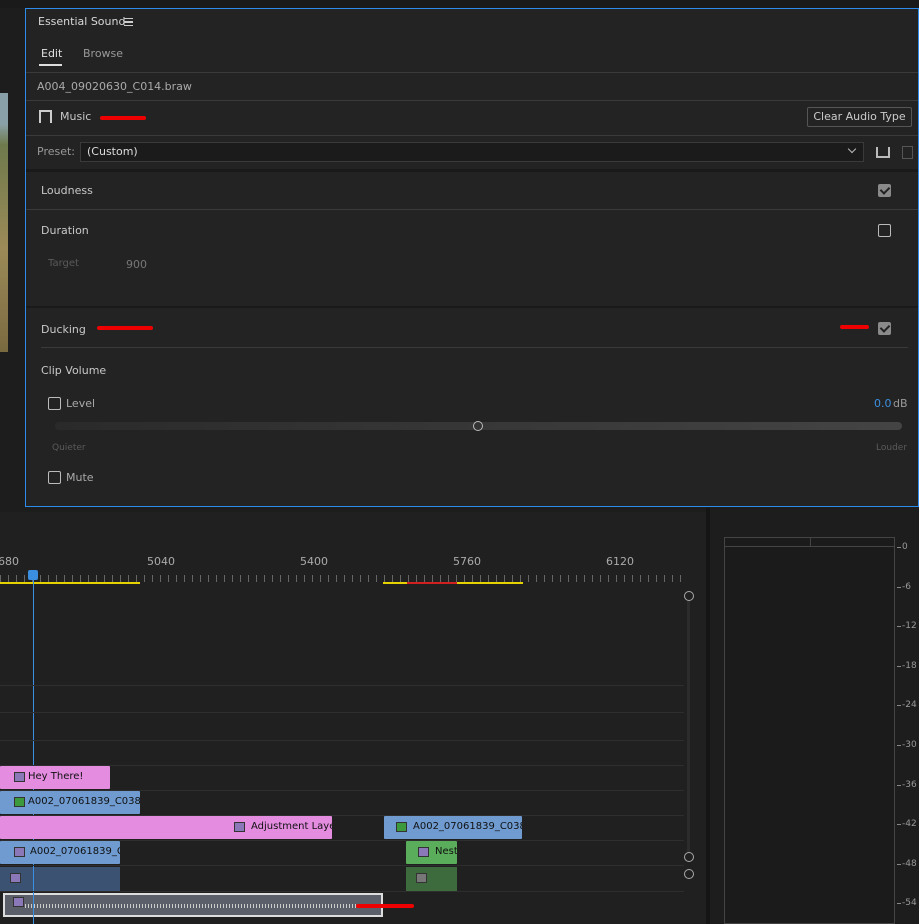 The height and width of the screenshot is (924, 919). I want to click on timeline-clip: Adjustment Layer, so click(166, 827).